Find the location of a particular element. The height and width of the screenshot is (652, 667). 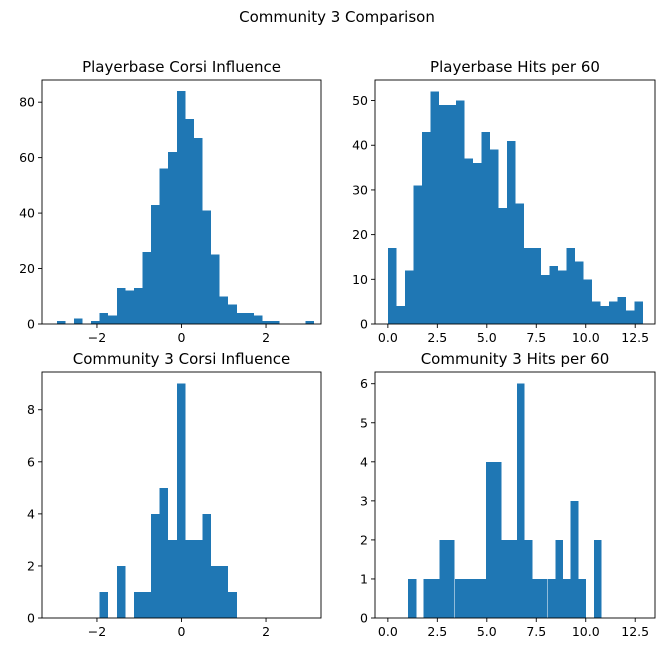

playerbase-corsi-x-tick-label: 2 is located at coordinates (266, 337).